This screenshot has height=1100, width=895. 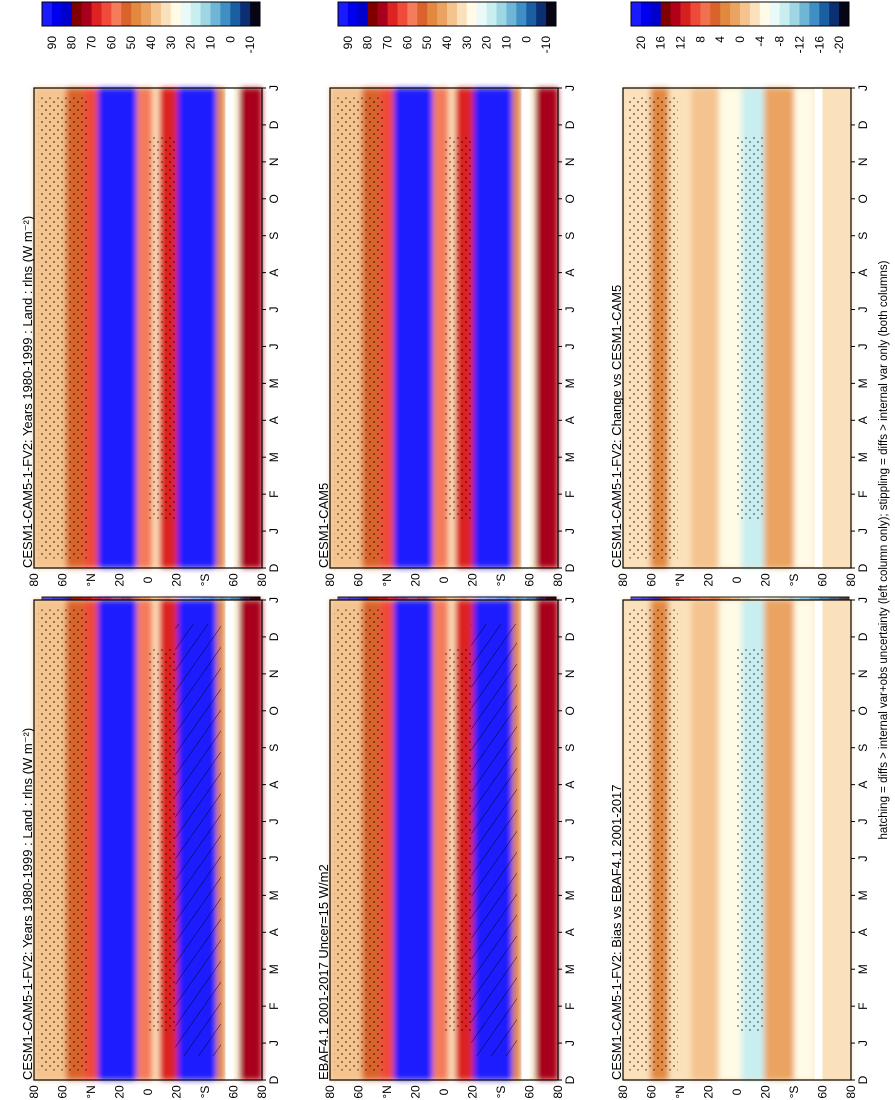 I want to click on x-tick-label: F, so click(x=570, y=1005).